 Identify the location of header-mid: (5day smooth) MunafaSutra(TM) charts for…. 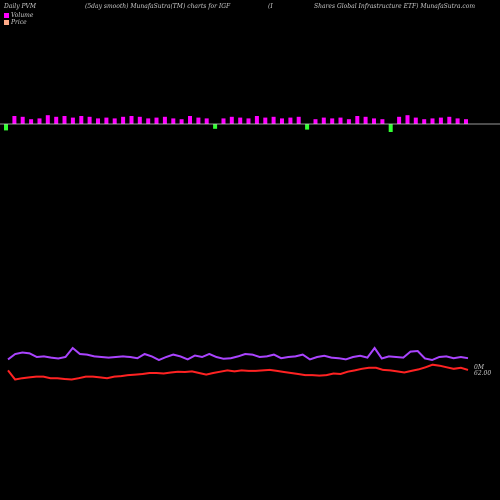
(158, 6).